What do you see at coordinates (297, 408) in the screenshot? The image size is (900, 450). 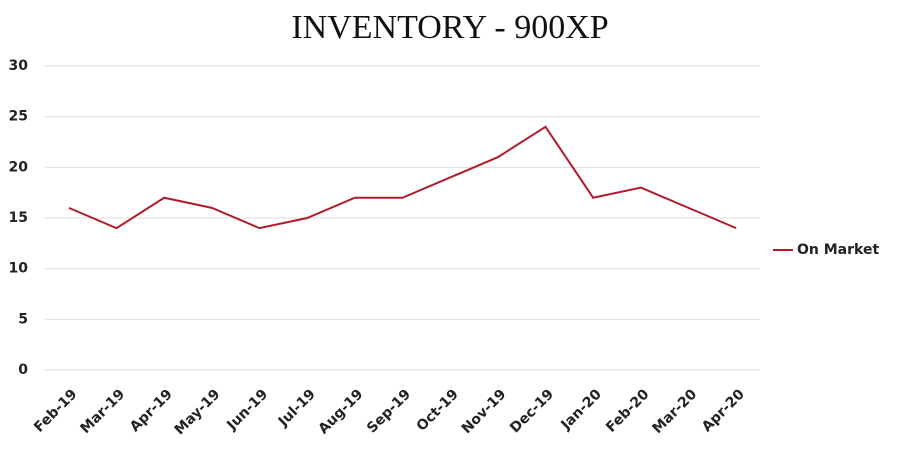 I see `x-tick-label: Jul-19` at bounding box center [297, 408].